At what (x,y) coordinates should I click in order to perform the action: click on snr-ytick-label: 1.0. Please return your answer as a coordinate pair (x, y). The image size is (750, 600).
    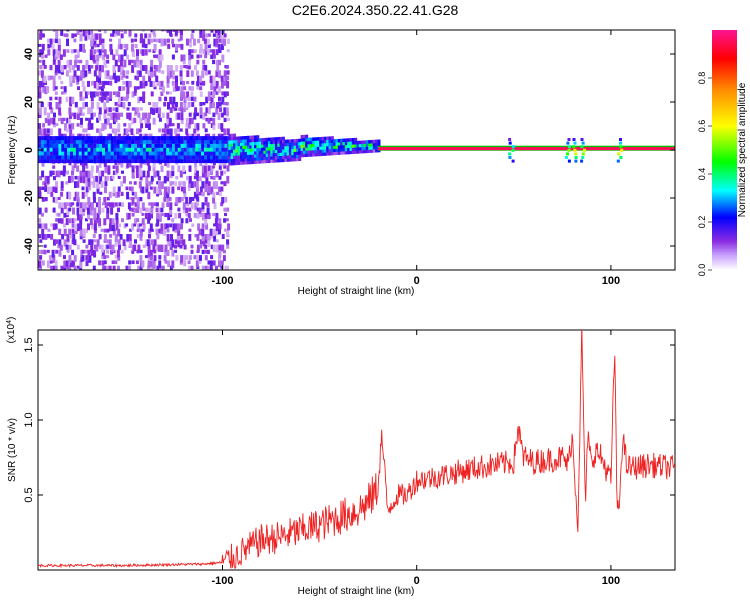
    Looking at the image, I should click on (29, 419).